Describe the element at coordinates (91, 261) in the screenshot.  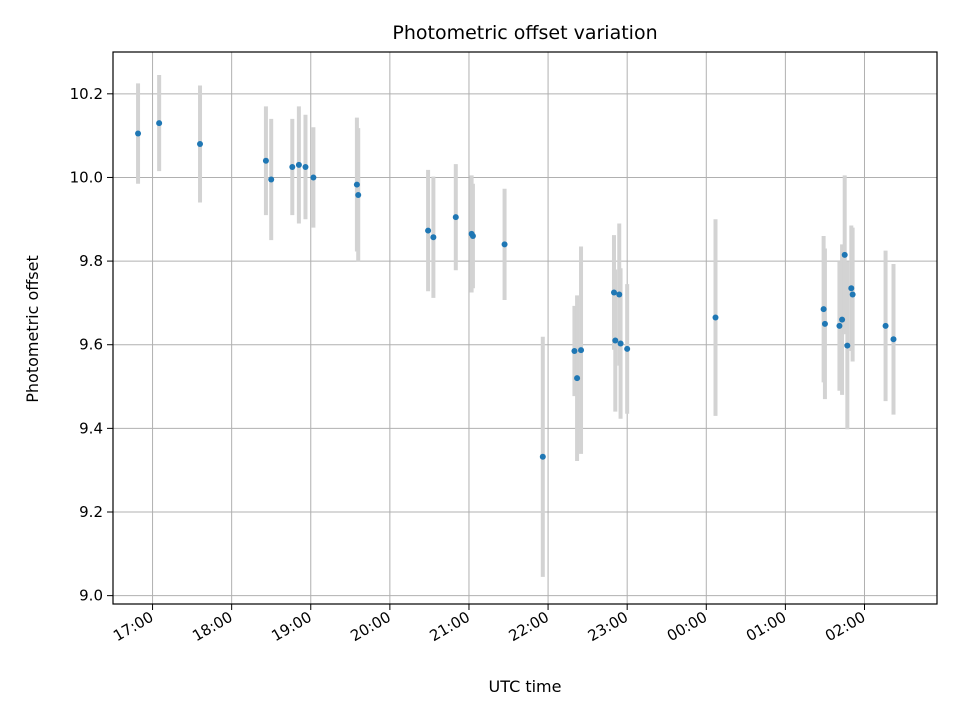
I see `y-tick-label: 9.8` at that location.